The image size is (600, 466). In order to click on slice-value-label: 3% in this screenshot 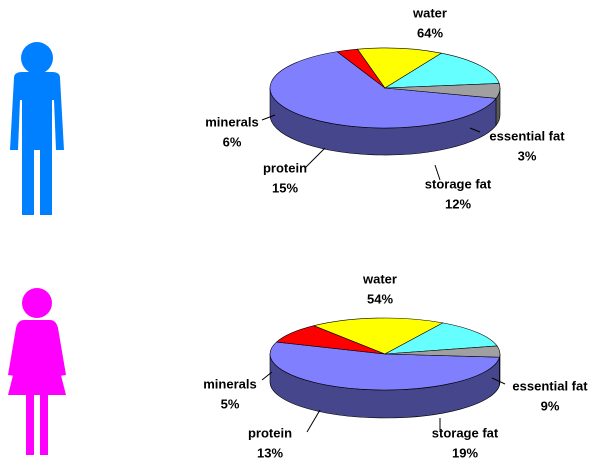, I will do `click(527, 155)`.